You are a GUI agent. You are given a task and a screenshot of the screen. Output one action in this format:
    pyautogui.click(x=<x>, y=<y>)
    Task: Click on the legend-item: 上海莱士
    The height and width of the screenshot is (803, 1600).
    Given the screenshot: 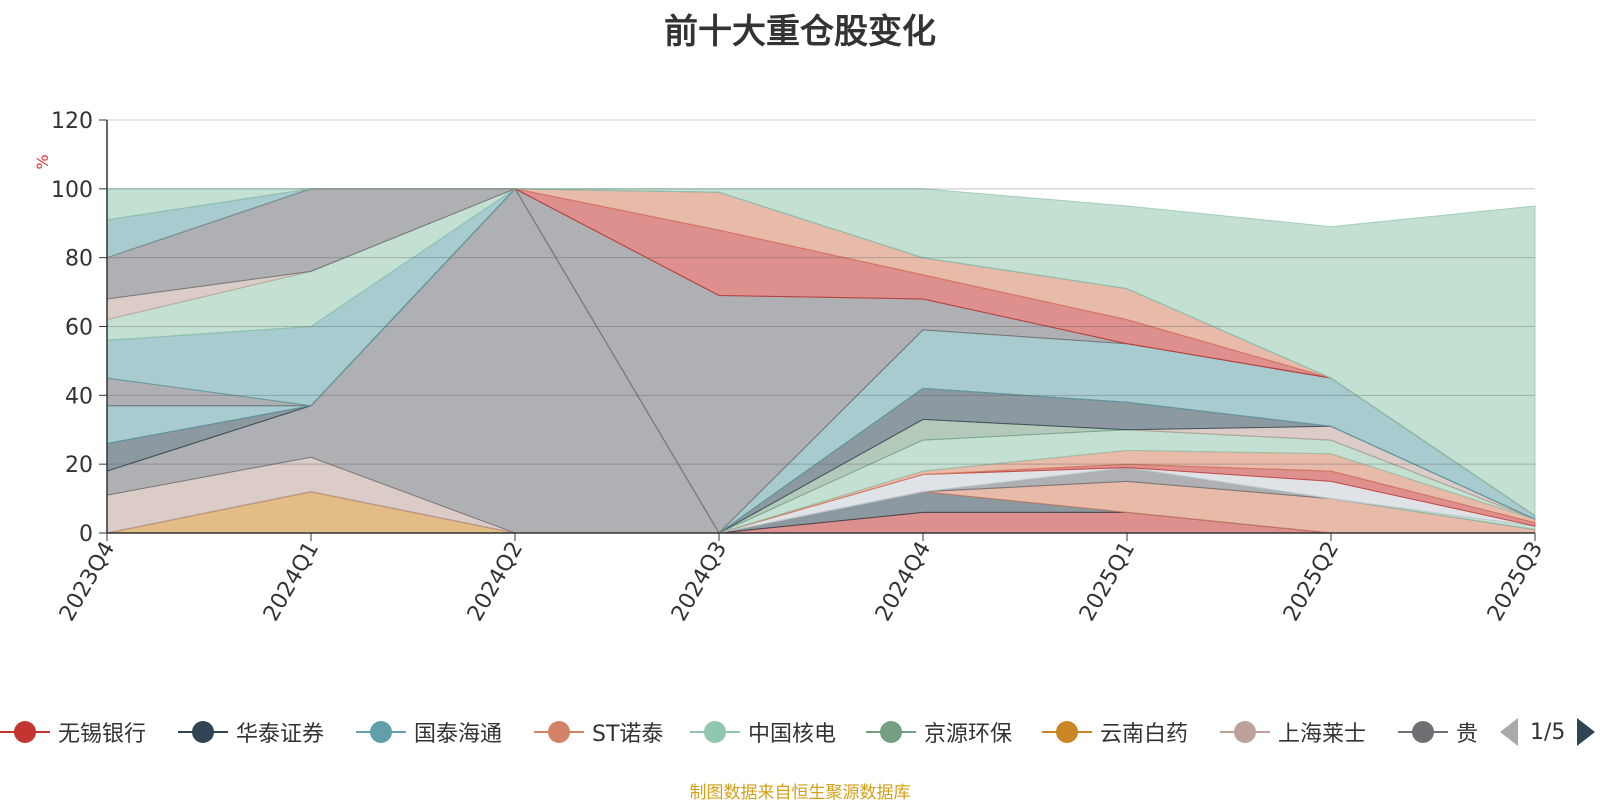 What is the action you would take?
    pyautogui.click(x=1293, y=732)
    